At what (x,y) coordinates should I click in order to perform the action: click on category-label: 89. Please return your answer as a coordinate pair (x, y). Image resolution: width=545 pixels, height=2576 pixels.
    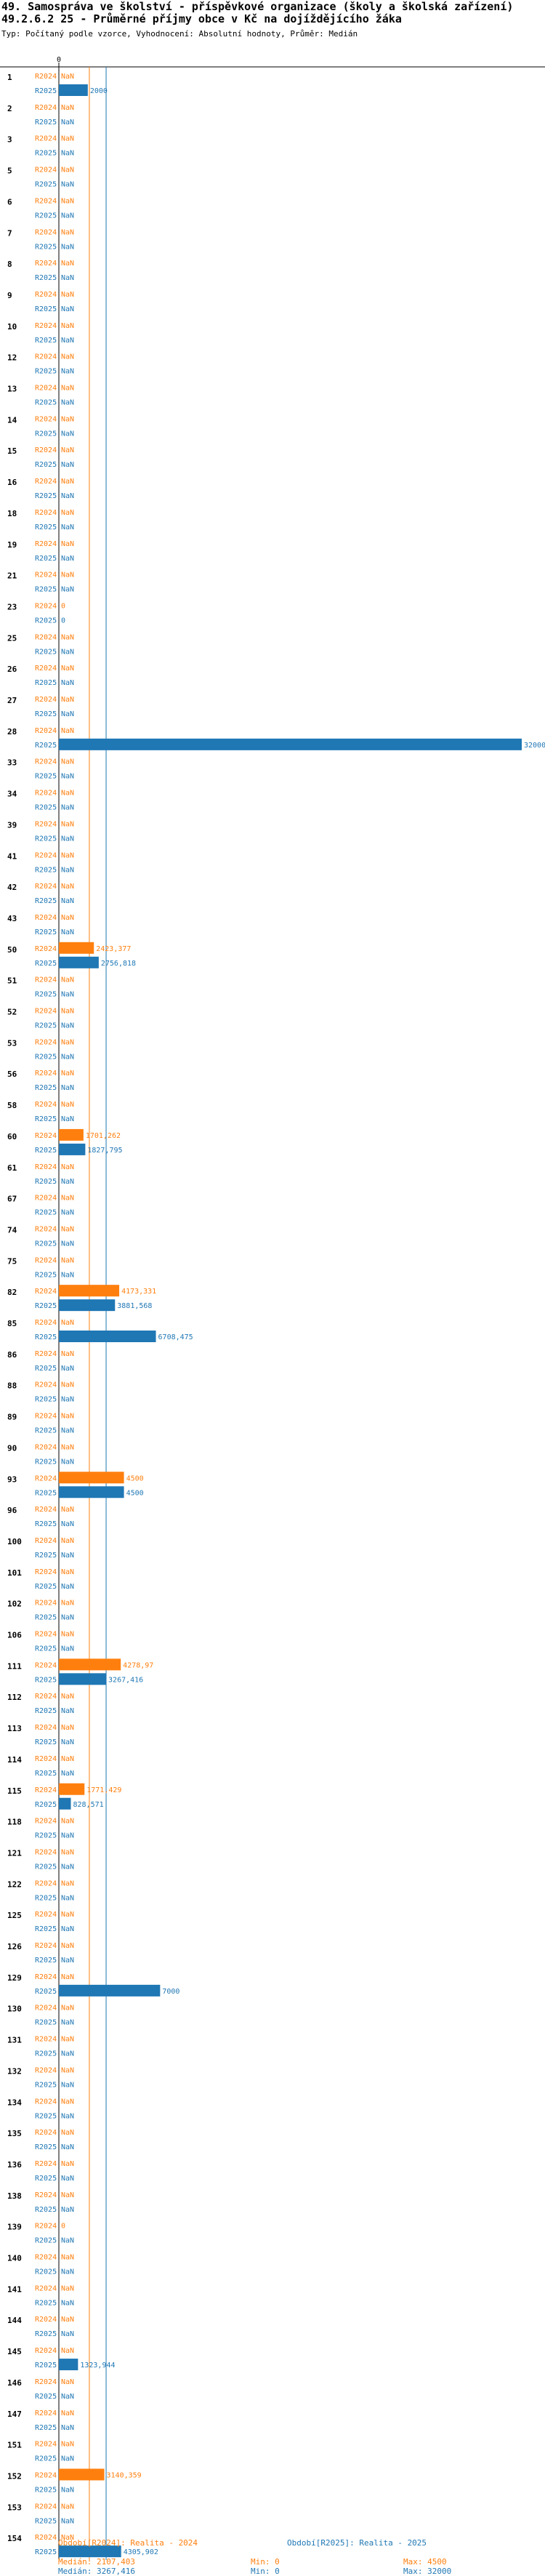
    Looking at the image, I should click on (12, 1417).